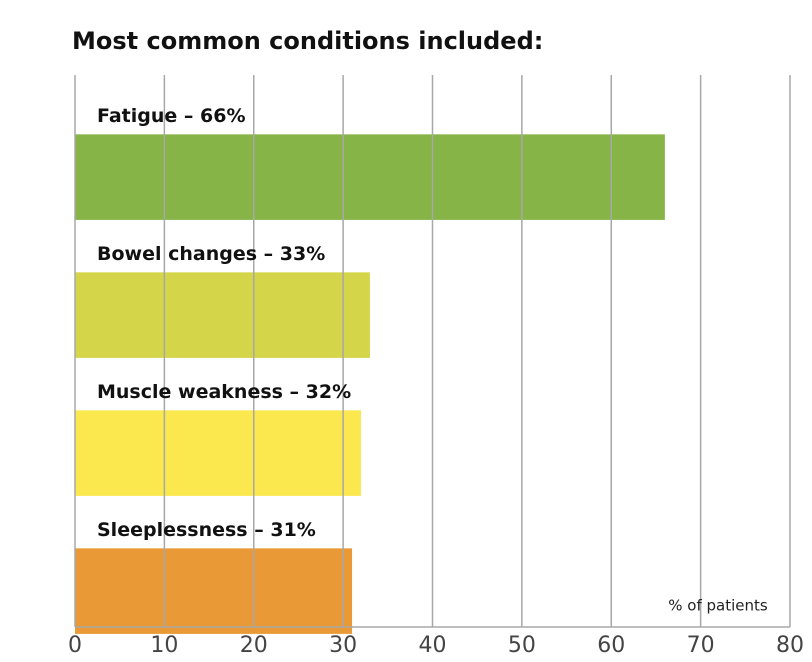  What do you see at coordinates (522, 645) in the screenshot?
I see `x-tick-label: 50` at bounding box center [522, 645].